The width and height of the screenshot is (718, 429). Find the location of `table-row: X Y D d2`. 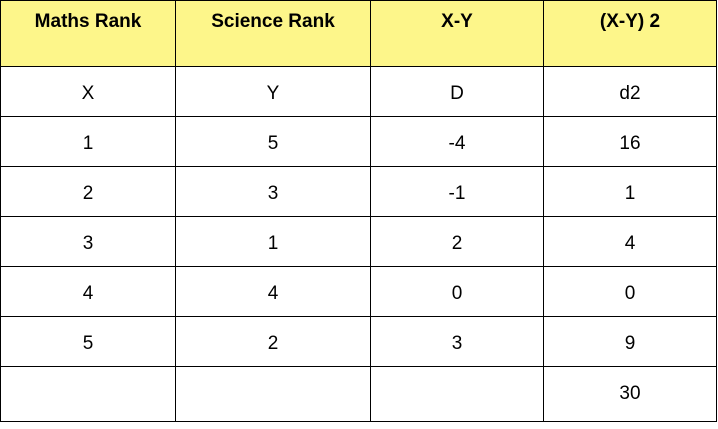

table-row: X Y D d2 is located at coordinates (358, 91).